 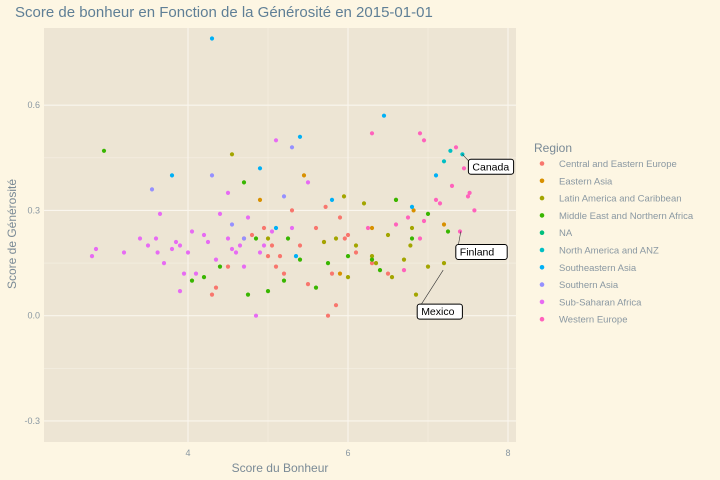 I want to click on legend-entry: Southern Asia, so click(x=579, y=285).